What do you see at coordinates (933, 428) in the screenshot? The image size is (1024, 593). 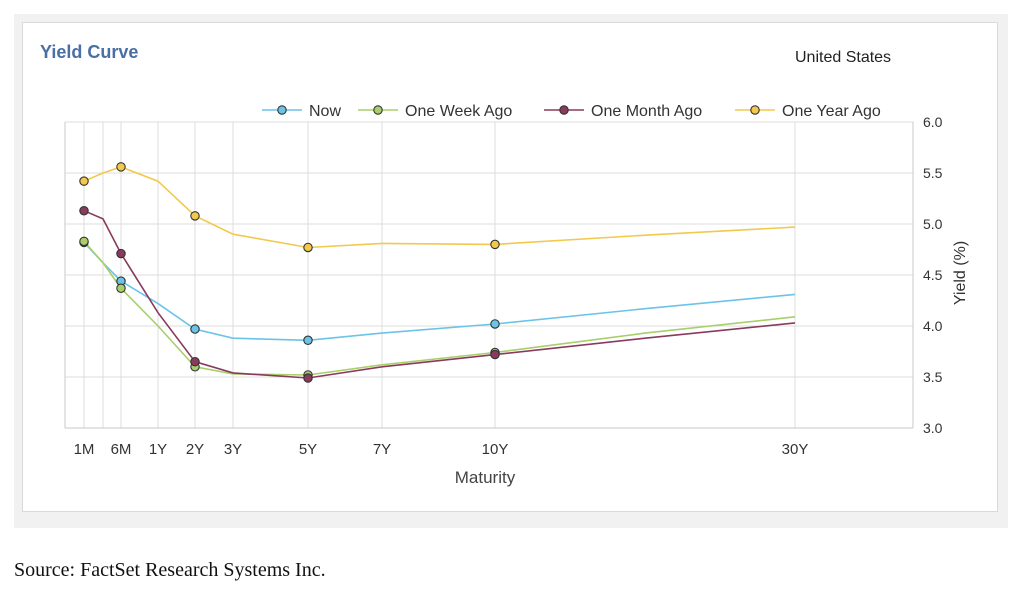 I see `y-tick-label: 3.0` at bounding box center [933, 428].